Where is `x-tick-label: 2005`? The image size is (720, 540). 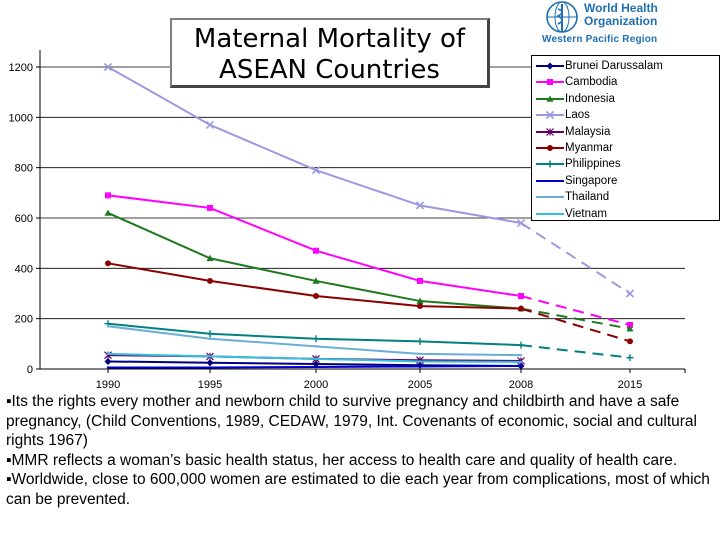 x-tick-label: 2005 is located at coordinates (420, 385).